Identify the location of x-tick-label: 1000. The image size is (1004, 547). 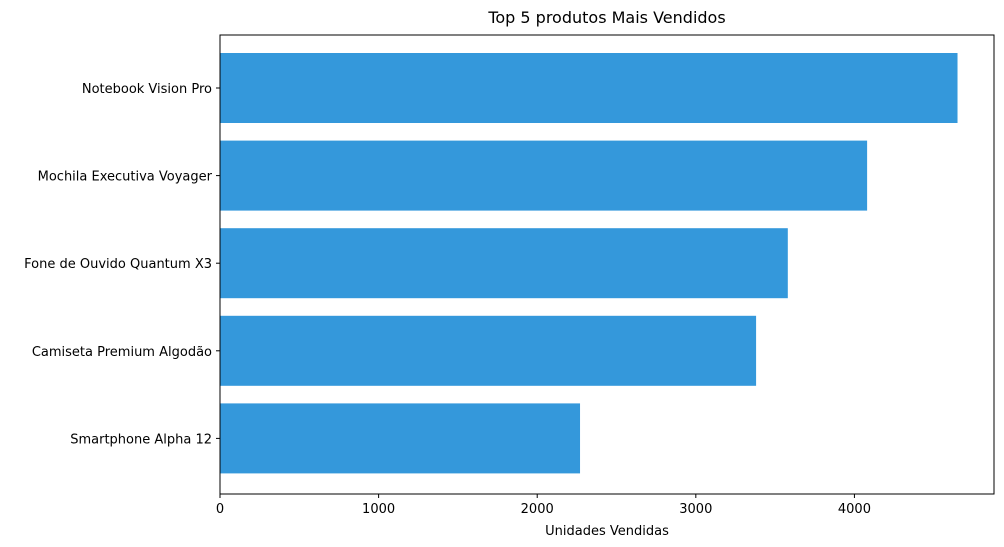
(378, 509).